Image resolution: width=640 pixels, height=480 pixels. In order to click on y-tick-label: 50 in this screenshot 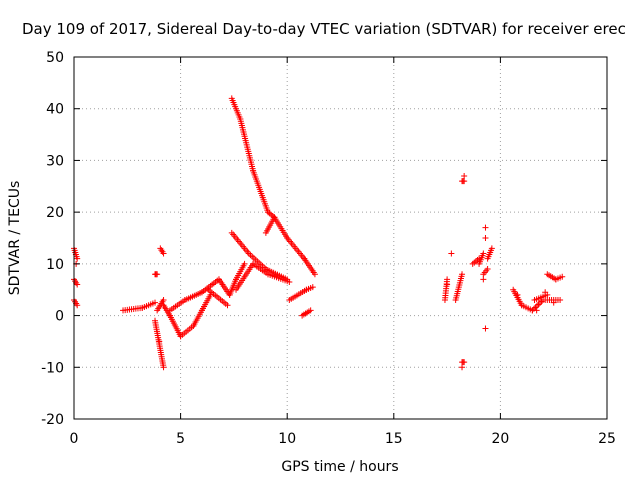, I will do `click(55, 58)`.